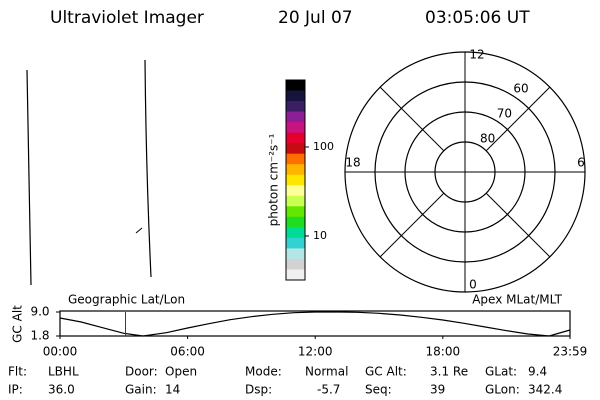 The width and height of the screenshot is (600, 400). What do you see at coordinates (386, 372) in the screenshot?
I see `info-label: GC Alt:` at bounding box center [386, 372].